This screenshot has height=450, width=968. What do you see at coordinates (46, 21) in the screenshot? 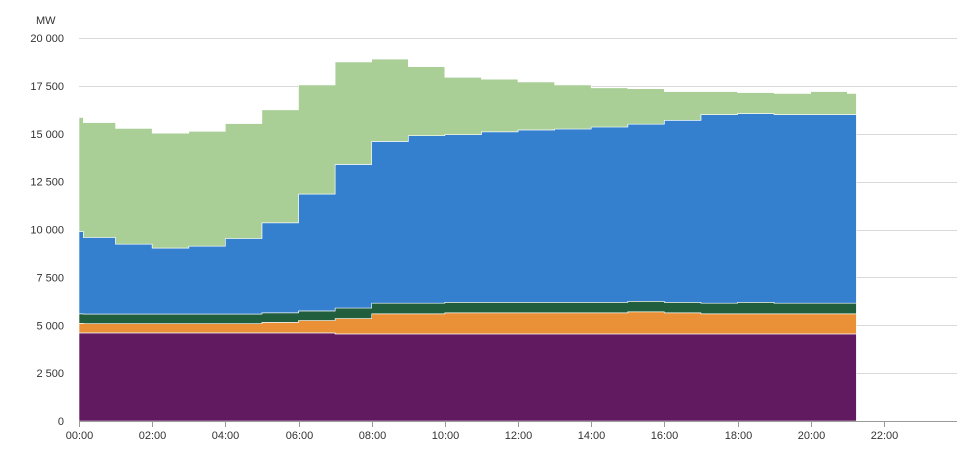
I see `y-axis-unit-label: MW` at bounding box center [46, 21].